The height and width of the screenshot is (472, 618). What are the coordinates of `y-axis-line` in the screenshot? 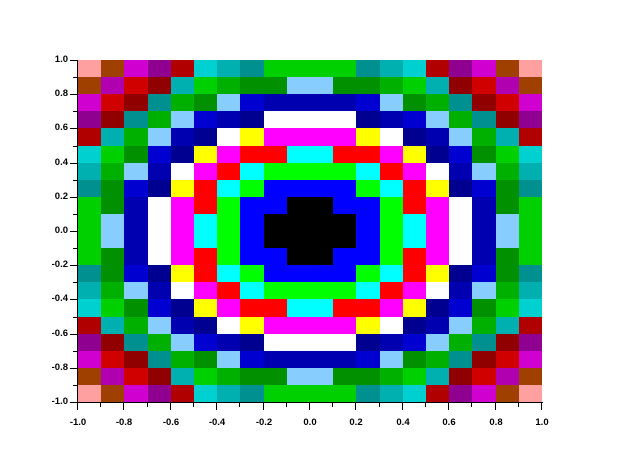 It's located at (77, 231).